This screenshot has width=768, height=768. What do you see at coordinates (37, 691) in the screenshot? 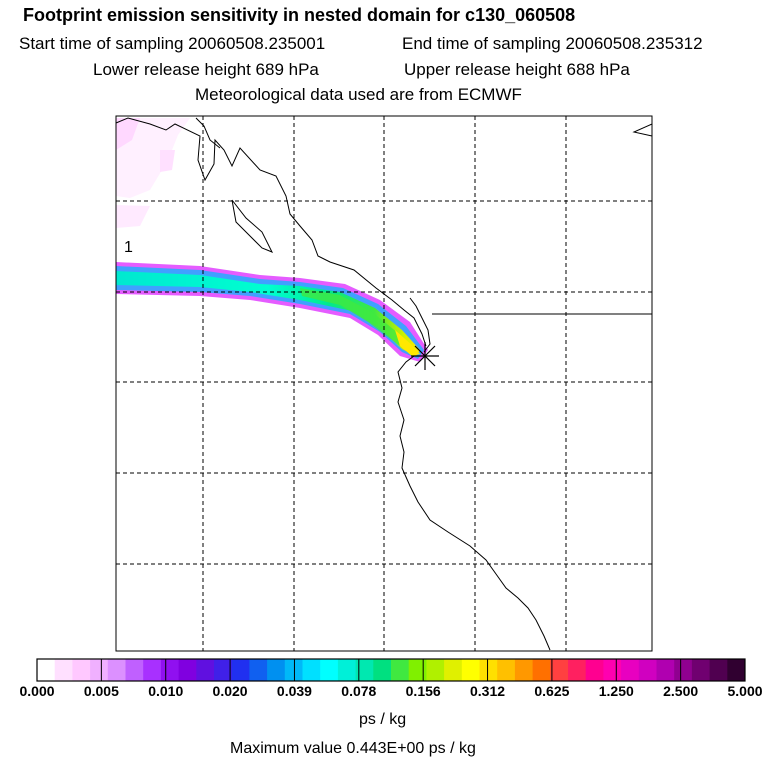
I see `legend-tick-label: 0.000` at bounding box center [37, 691].